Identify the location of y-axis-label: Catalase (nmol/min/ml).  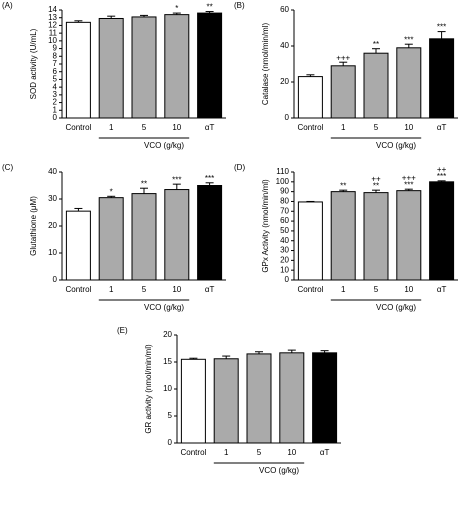
(265, 64).